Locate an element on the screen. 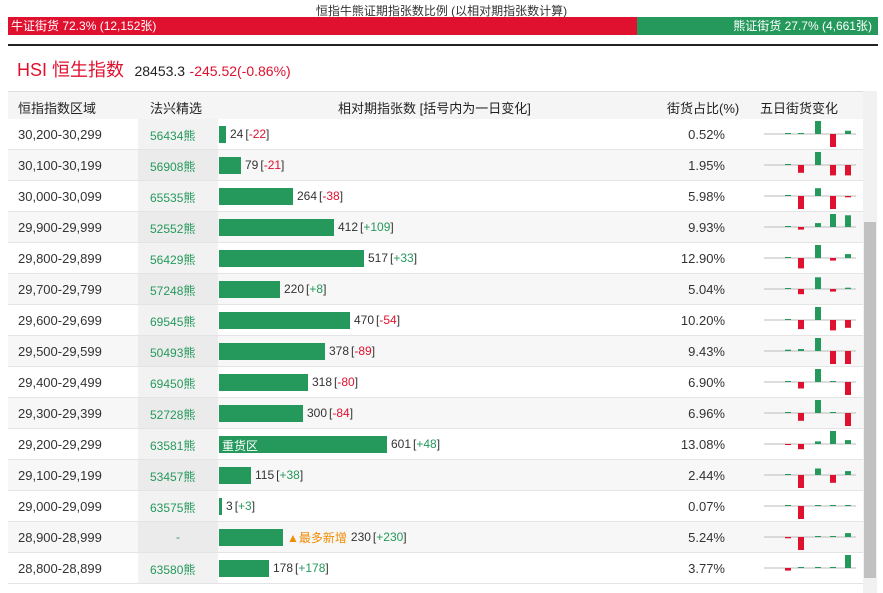 This screenshot has width=883, height=593. table-row: 28,900-28,999 - ▲最多新增 230 [+230] 5.24% is located at coordinates (435, 537).